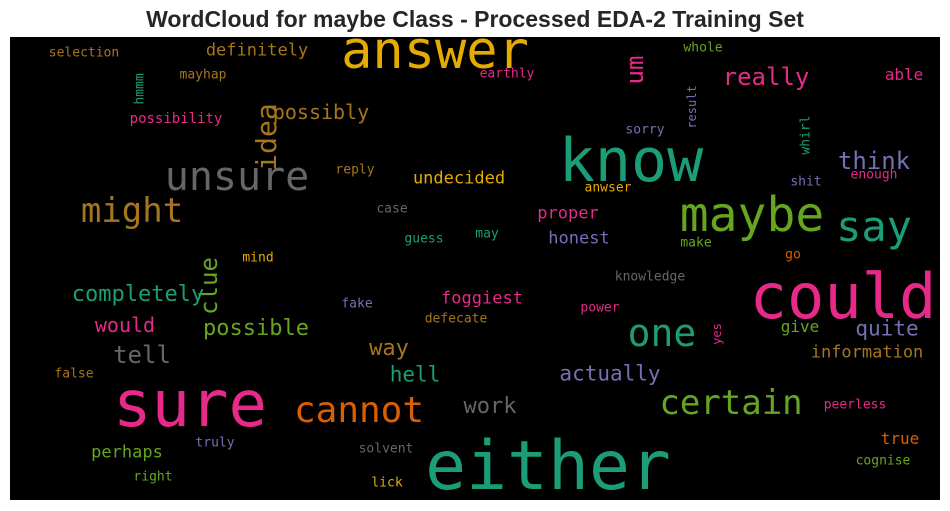 The width and height of the screenshot is (950, 511). What do you see at coordinates (392, 209) in the screenshot?
I see `word-case: case` at bounding box center [392, 209].